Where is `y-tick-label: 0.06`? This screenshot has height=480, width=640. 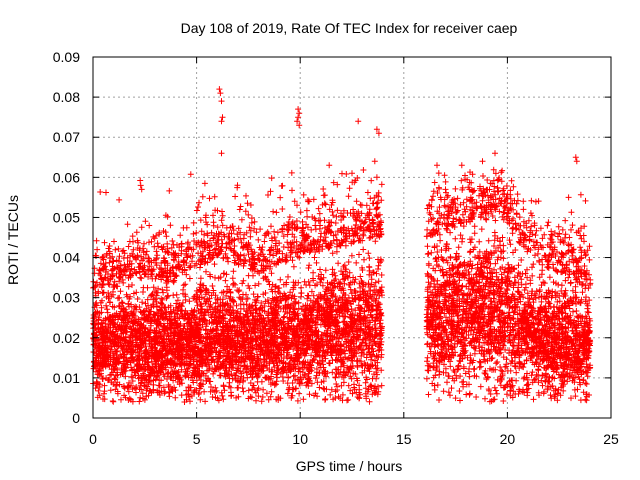
y-tick-label: 0.06 is located at coordinates (66, 177).